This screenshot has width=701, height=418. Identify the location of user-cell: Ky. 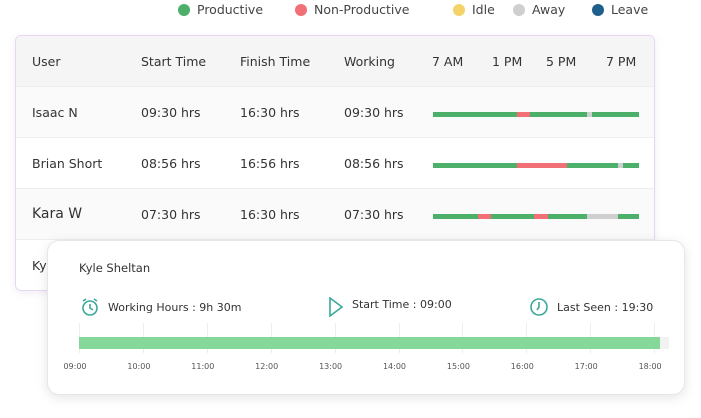
(39, 265).